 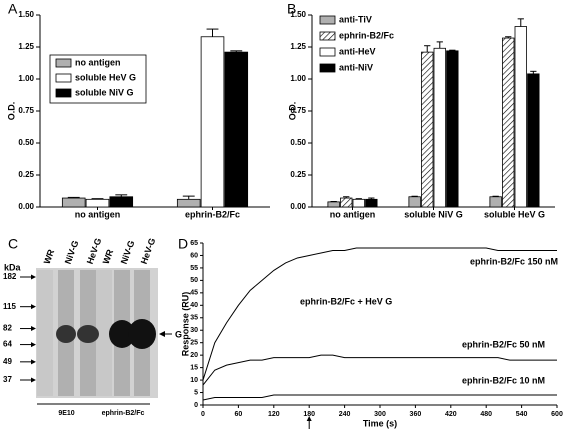 What do you see at coordinates (309, 414) in the screenshot?
I see `x-tick-label: 180` at bounding box center [309, 414].